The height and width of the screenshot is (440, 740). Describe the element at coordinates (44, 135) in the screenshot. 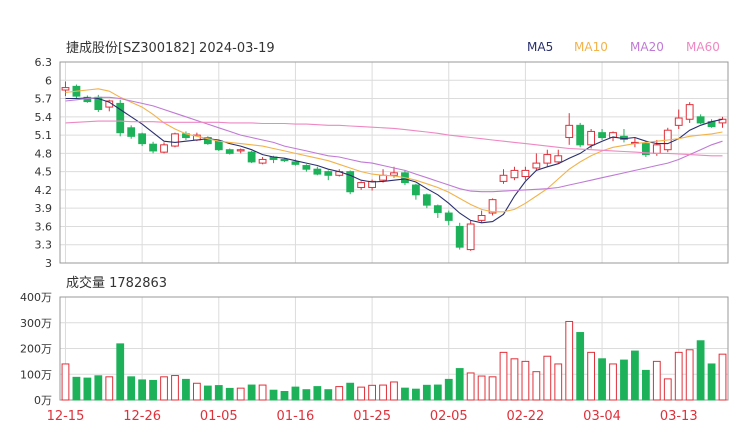

I see `price-tick-label: 5.1` at that location.